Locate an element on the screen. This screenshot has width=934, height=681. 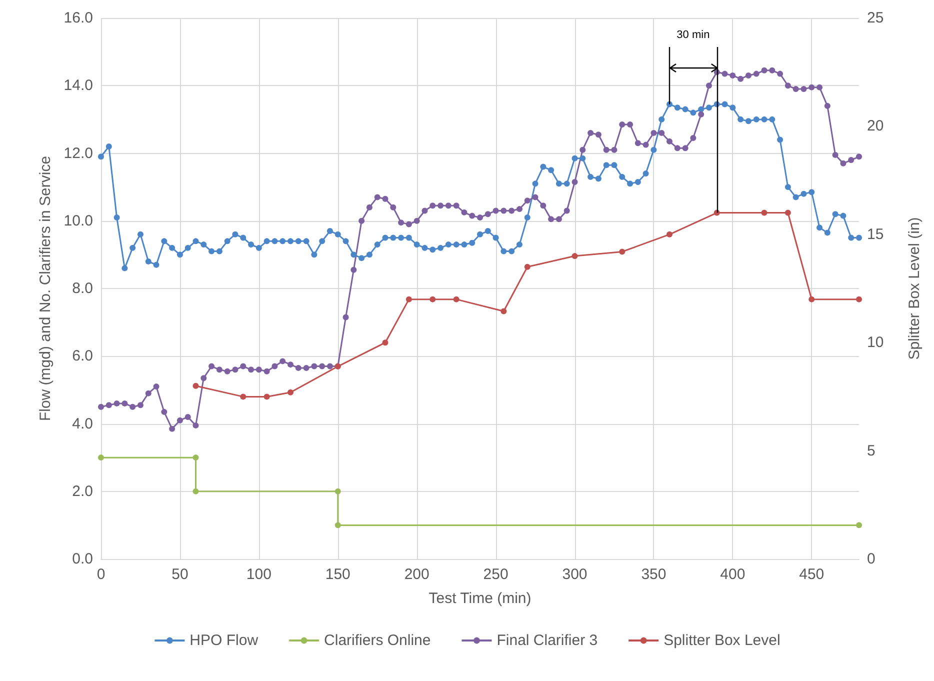
legend-label: Clarifiers Online is located at coordinates (377, 640).